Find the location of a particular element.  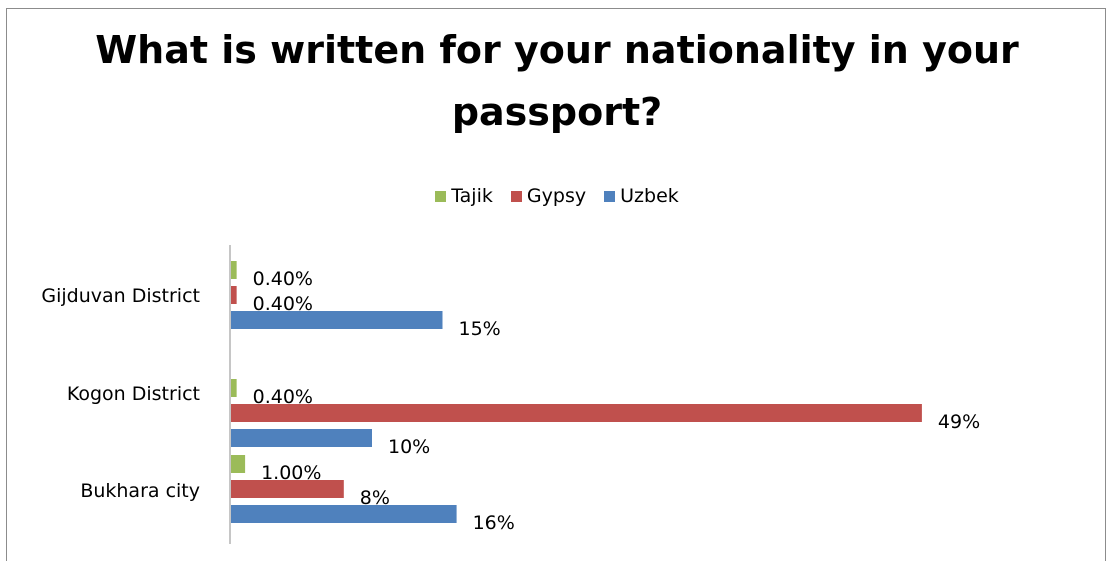

category-label: Bukhara city is located at coordinates (140, 491).